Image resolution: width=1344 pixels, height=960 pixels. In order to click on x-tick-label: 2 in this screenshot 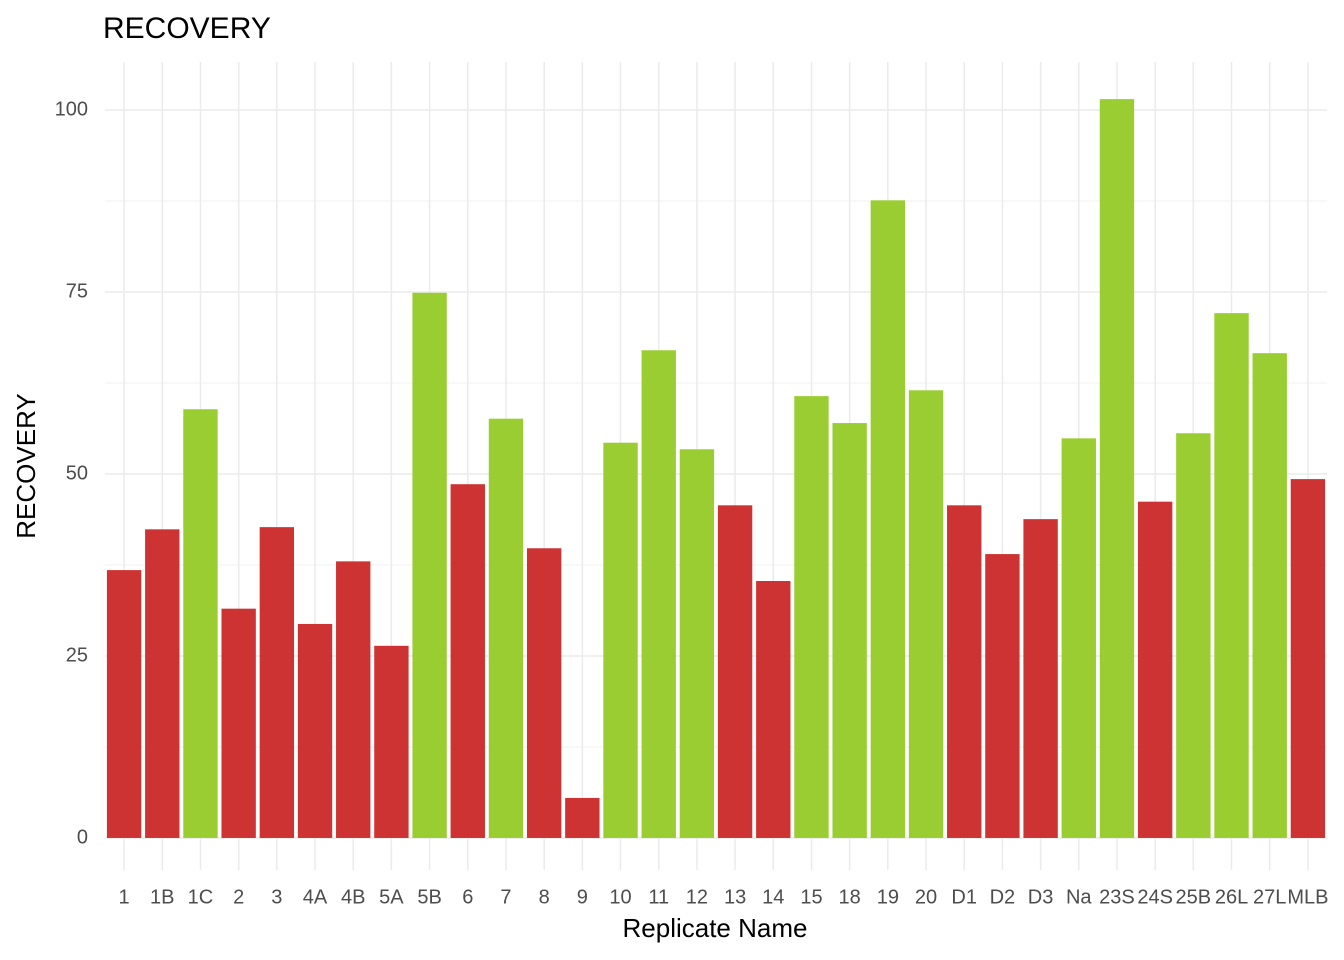, I will do `click(238, 897)`.